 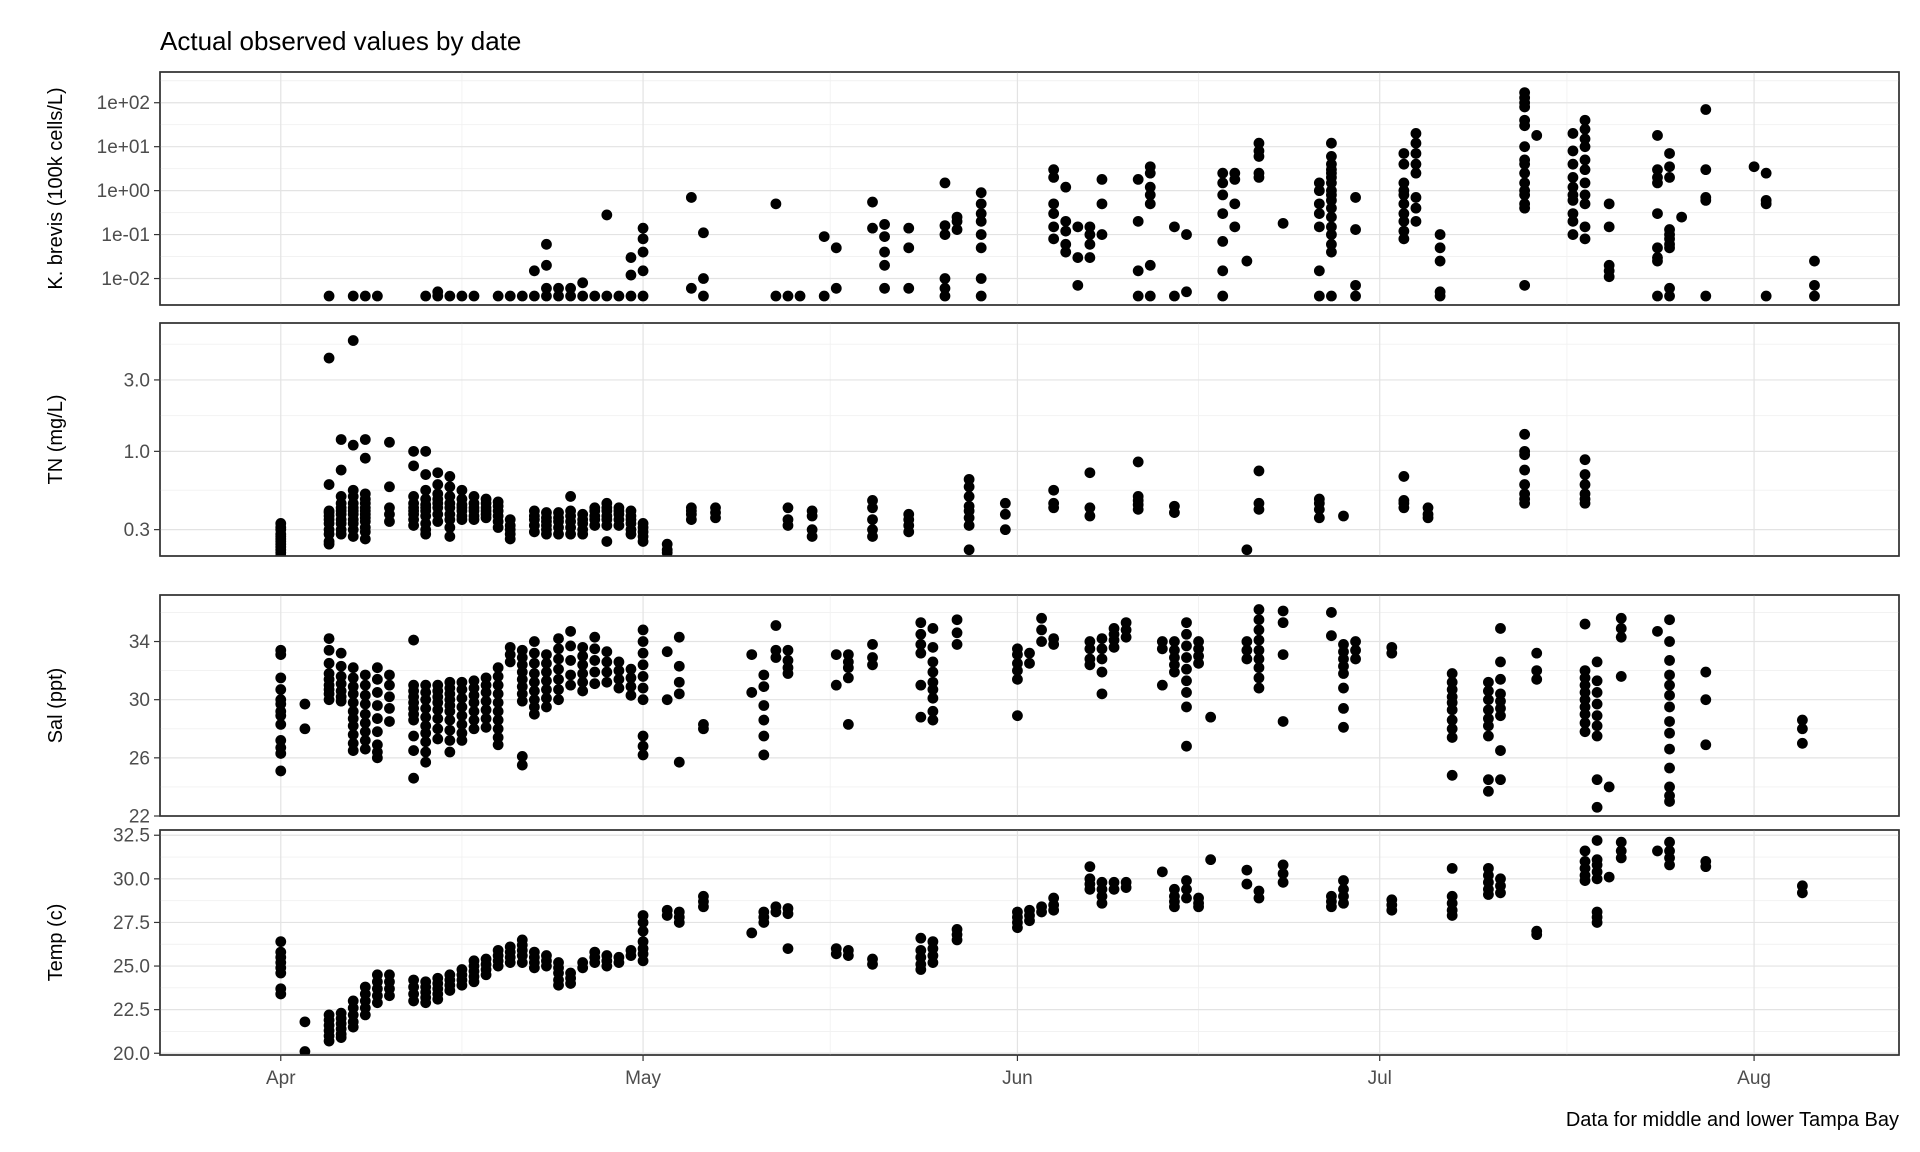 I want to click on y-tick-label: 1e-01, so click(x=125, y=235).